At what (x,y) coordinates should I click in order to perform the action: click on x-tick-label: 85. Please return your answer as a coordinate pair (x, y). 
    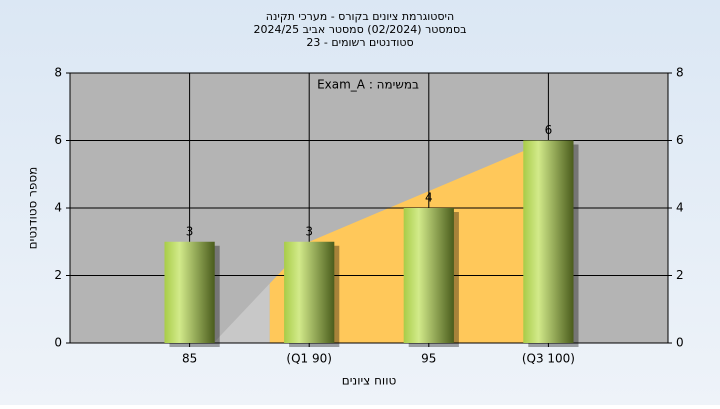
    Looking at the image, I should click on (189, 359).